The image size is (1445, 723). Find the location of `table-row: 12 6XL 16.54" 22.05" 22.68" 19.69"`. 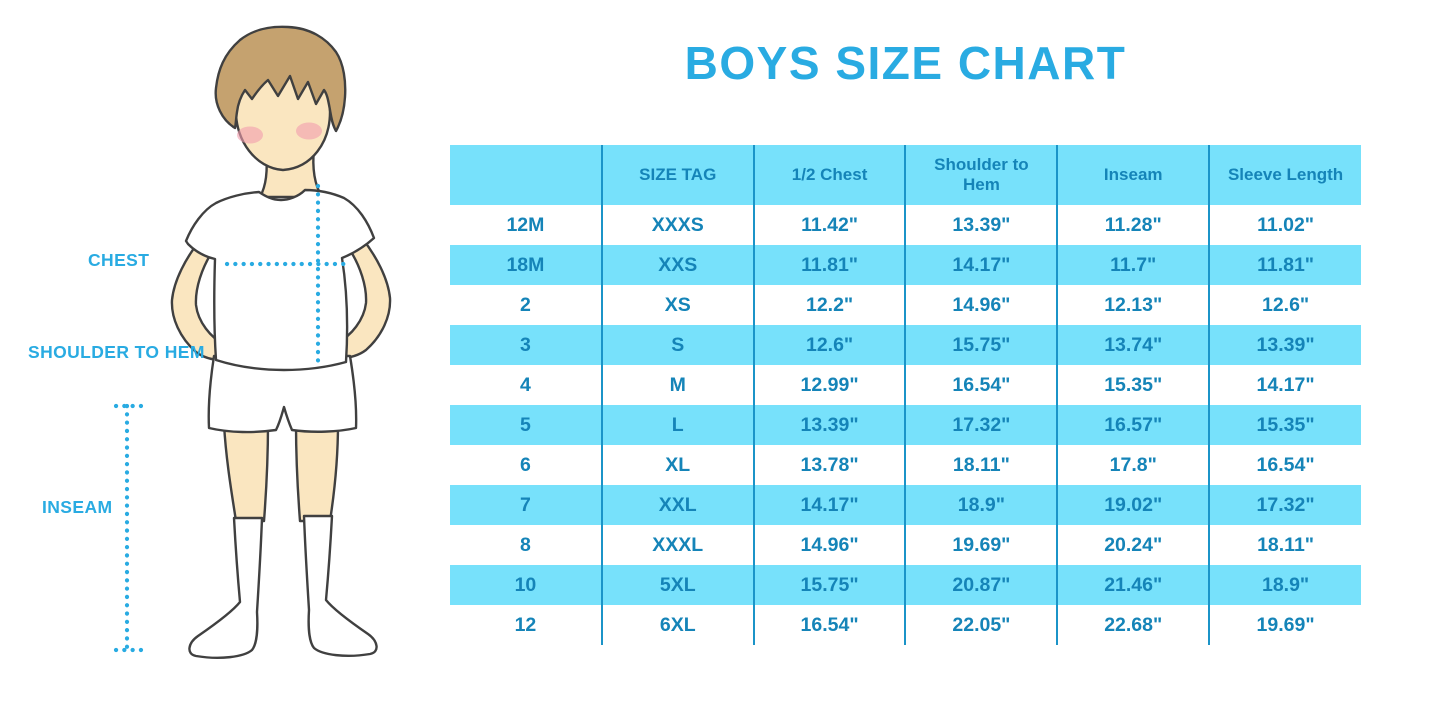

table-row: 12 6XL 16.54" 22.05" 22.68" 19.69" is located at coordinates (905, 625).